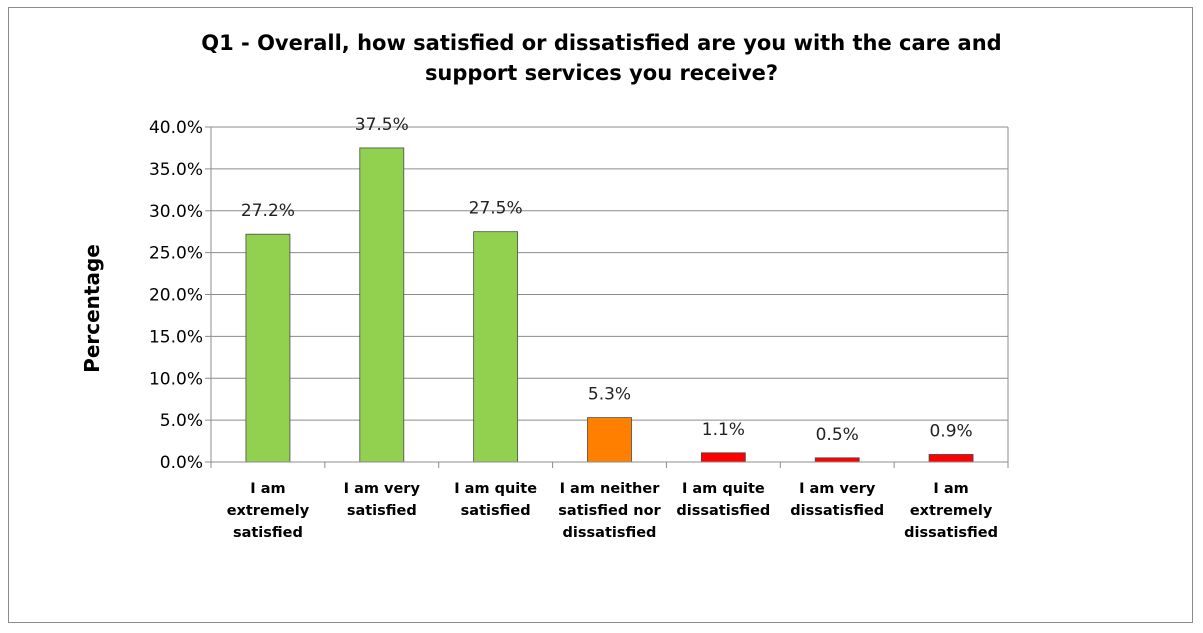  What do you see at coordinates (176, 128) in the screenshot?
I see `y-tick-label: 40.0%` at bounding box center [176, 128].